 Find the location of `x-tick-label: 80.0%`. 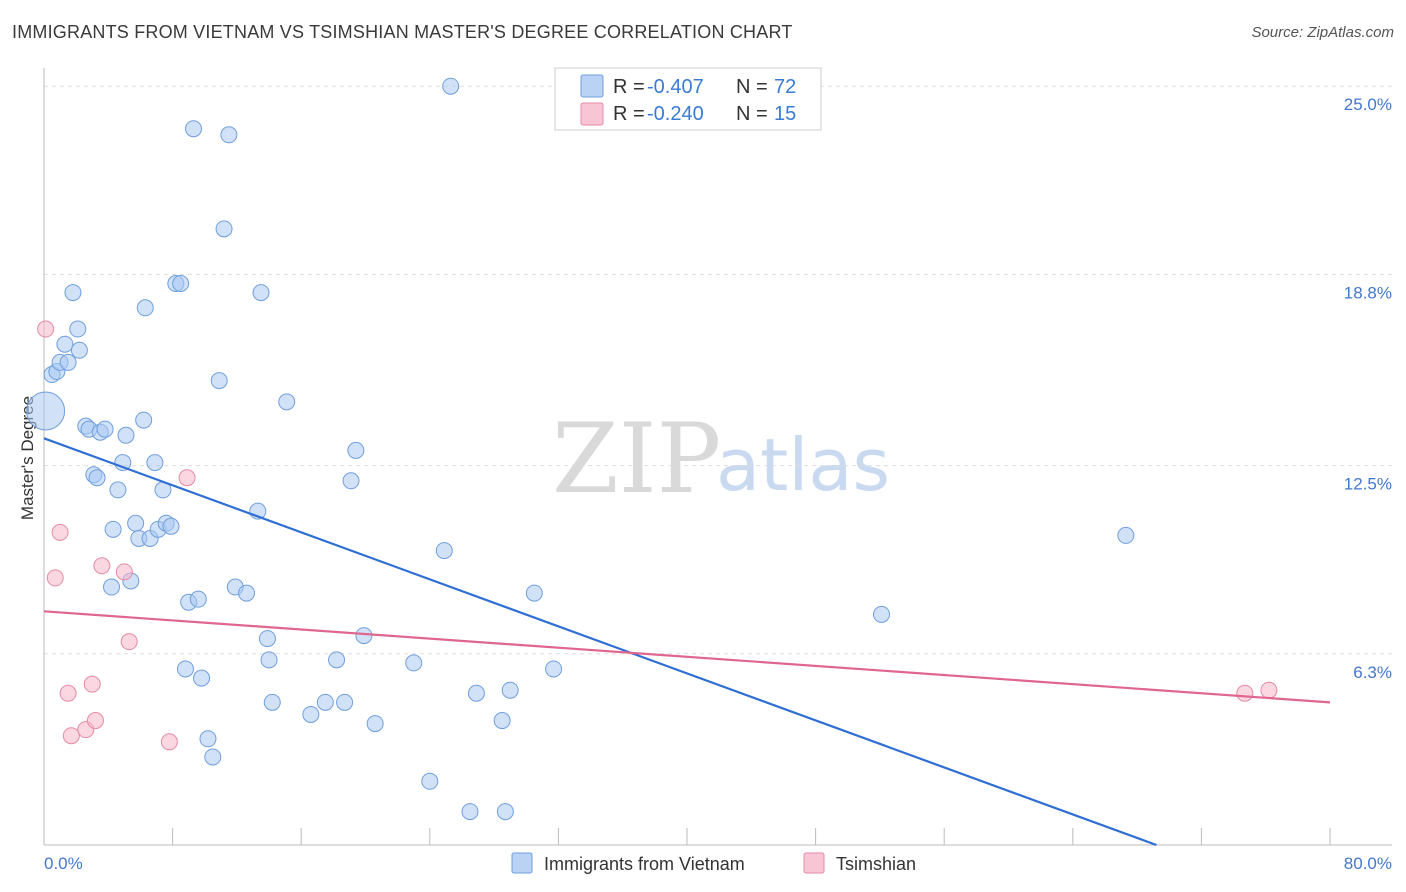

x-tick-label: 80.0% is located at coordinates (1368, 863).